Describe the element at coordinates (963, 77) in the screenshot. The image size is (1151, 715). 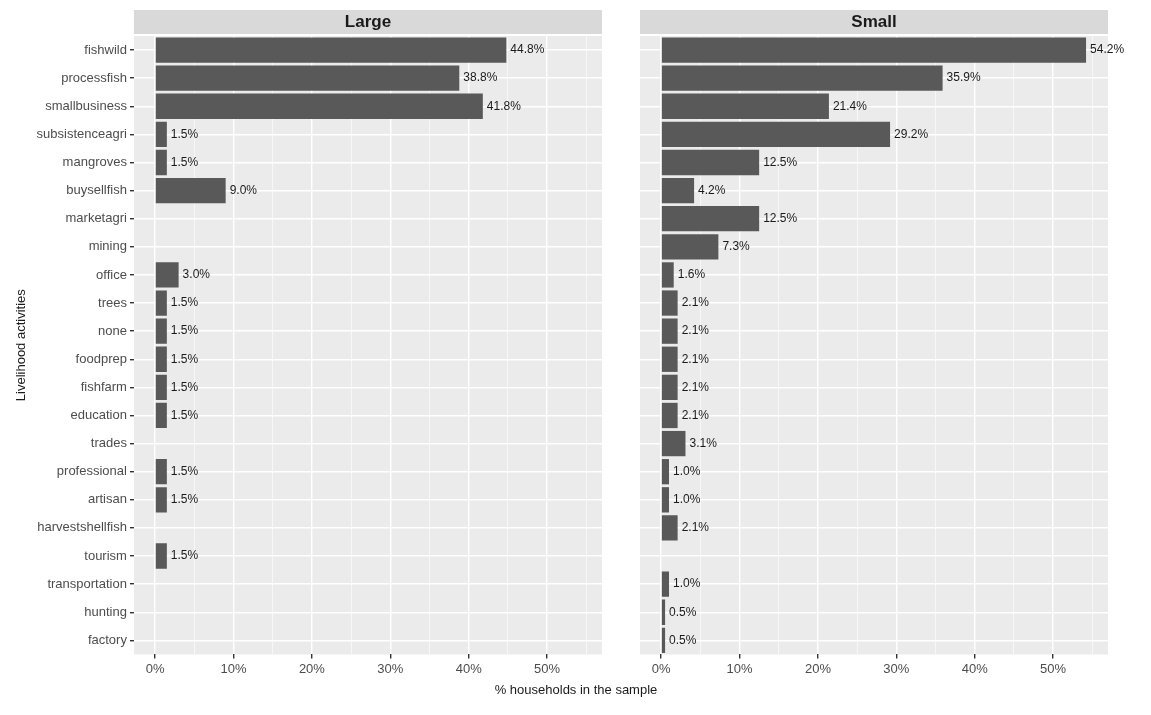
I see `data-label: 35.9%` at that location.